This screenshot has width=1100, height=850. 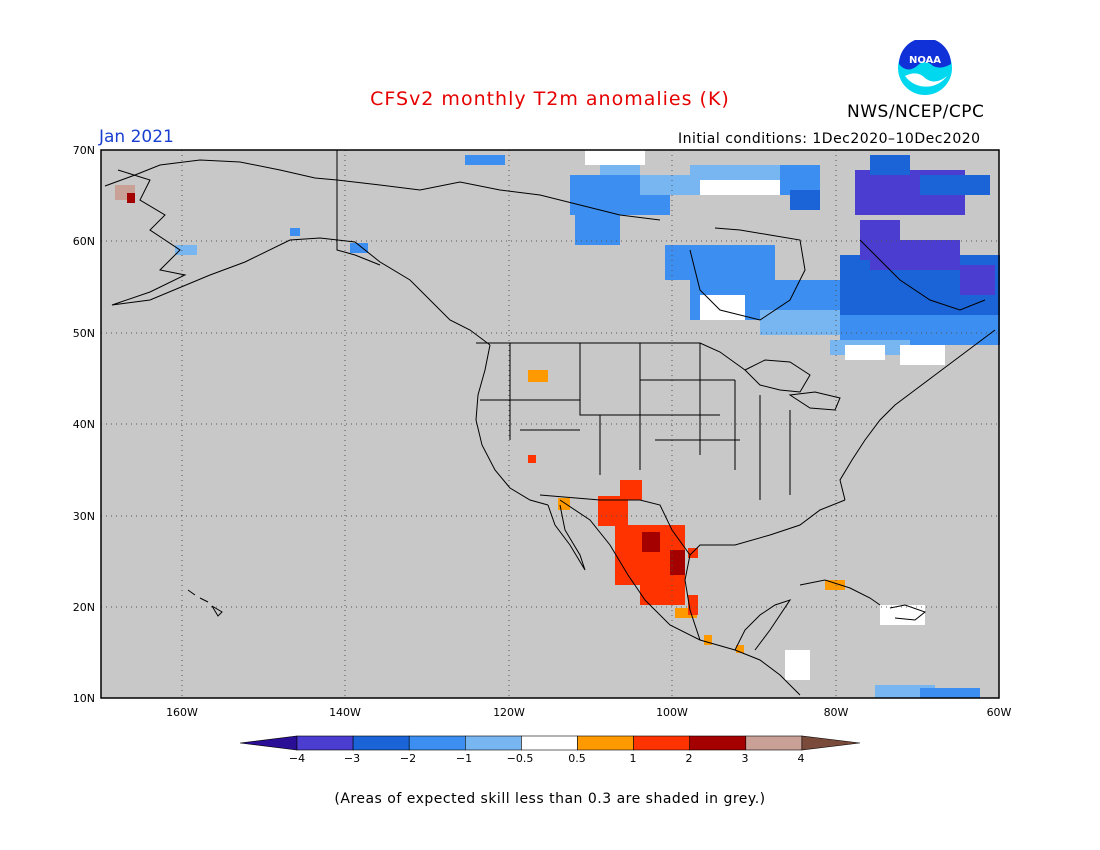 What do you see at coordinates (925, 60) in the screenshot?
I see `logo-text: NOAA` at bounding box center [925, 60].